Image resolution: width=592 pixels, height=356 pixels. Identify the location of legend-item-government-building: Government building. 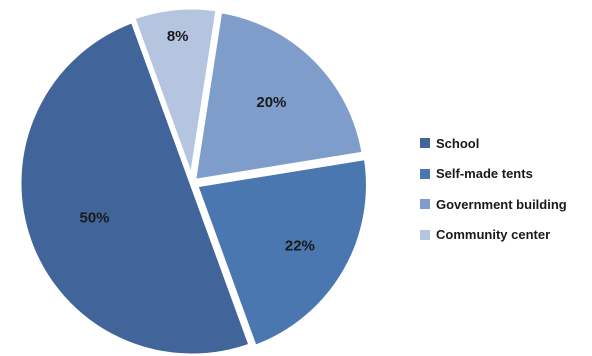
(505, 204).